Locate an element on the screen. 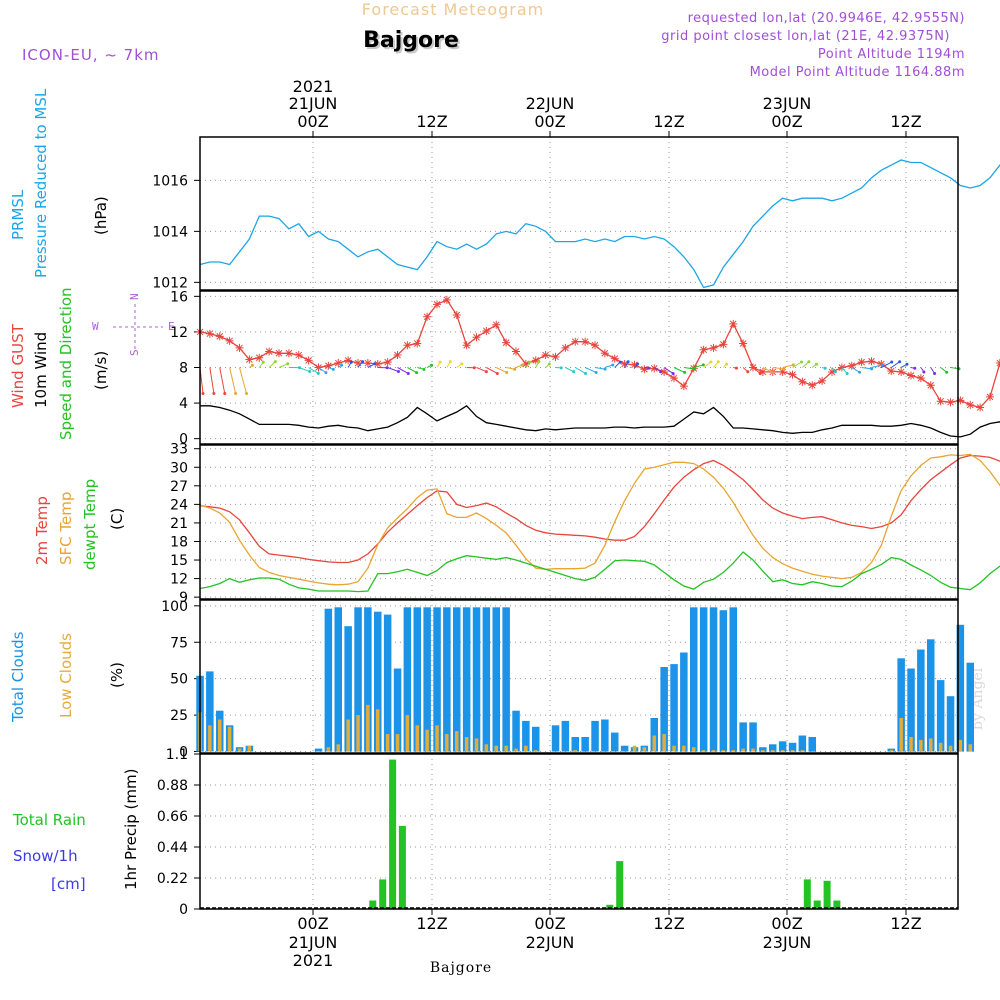  top-tick-00z-2: 00Z is located at coordinates (549, 121).